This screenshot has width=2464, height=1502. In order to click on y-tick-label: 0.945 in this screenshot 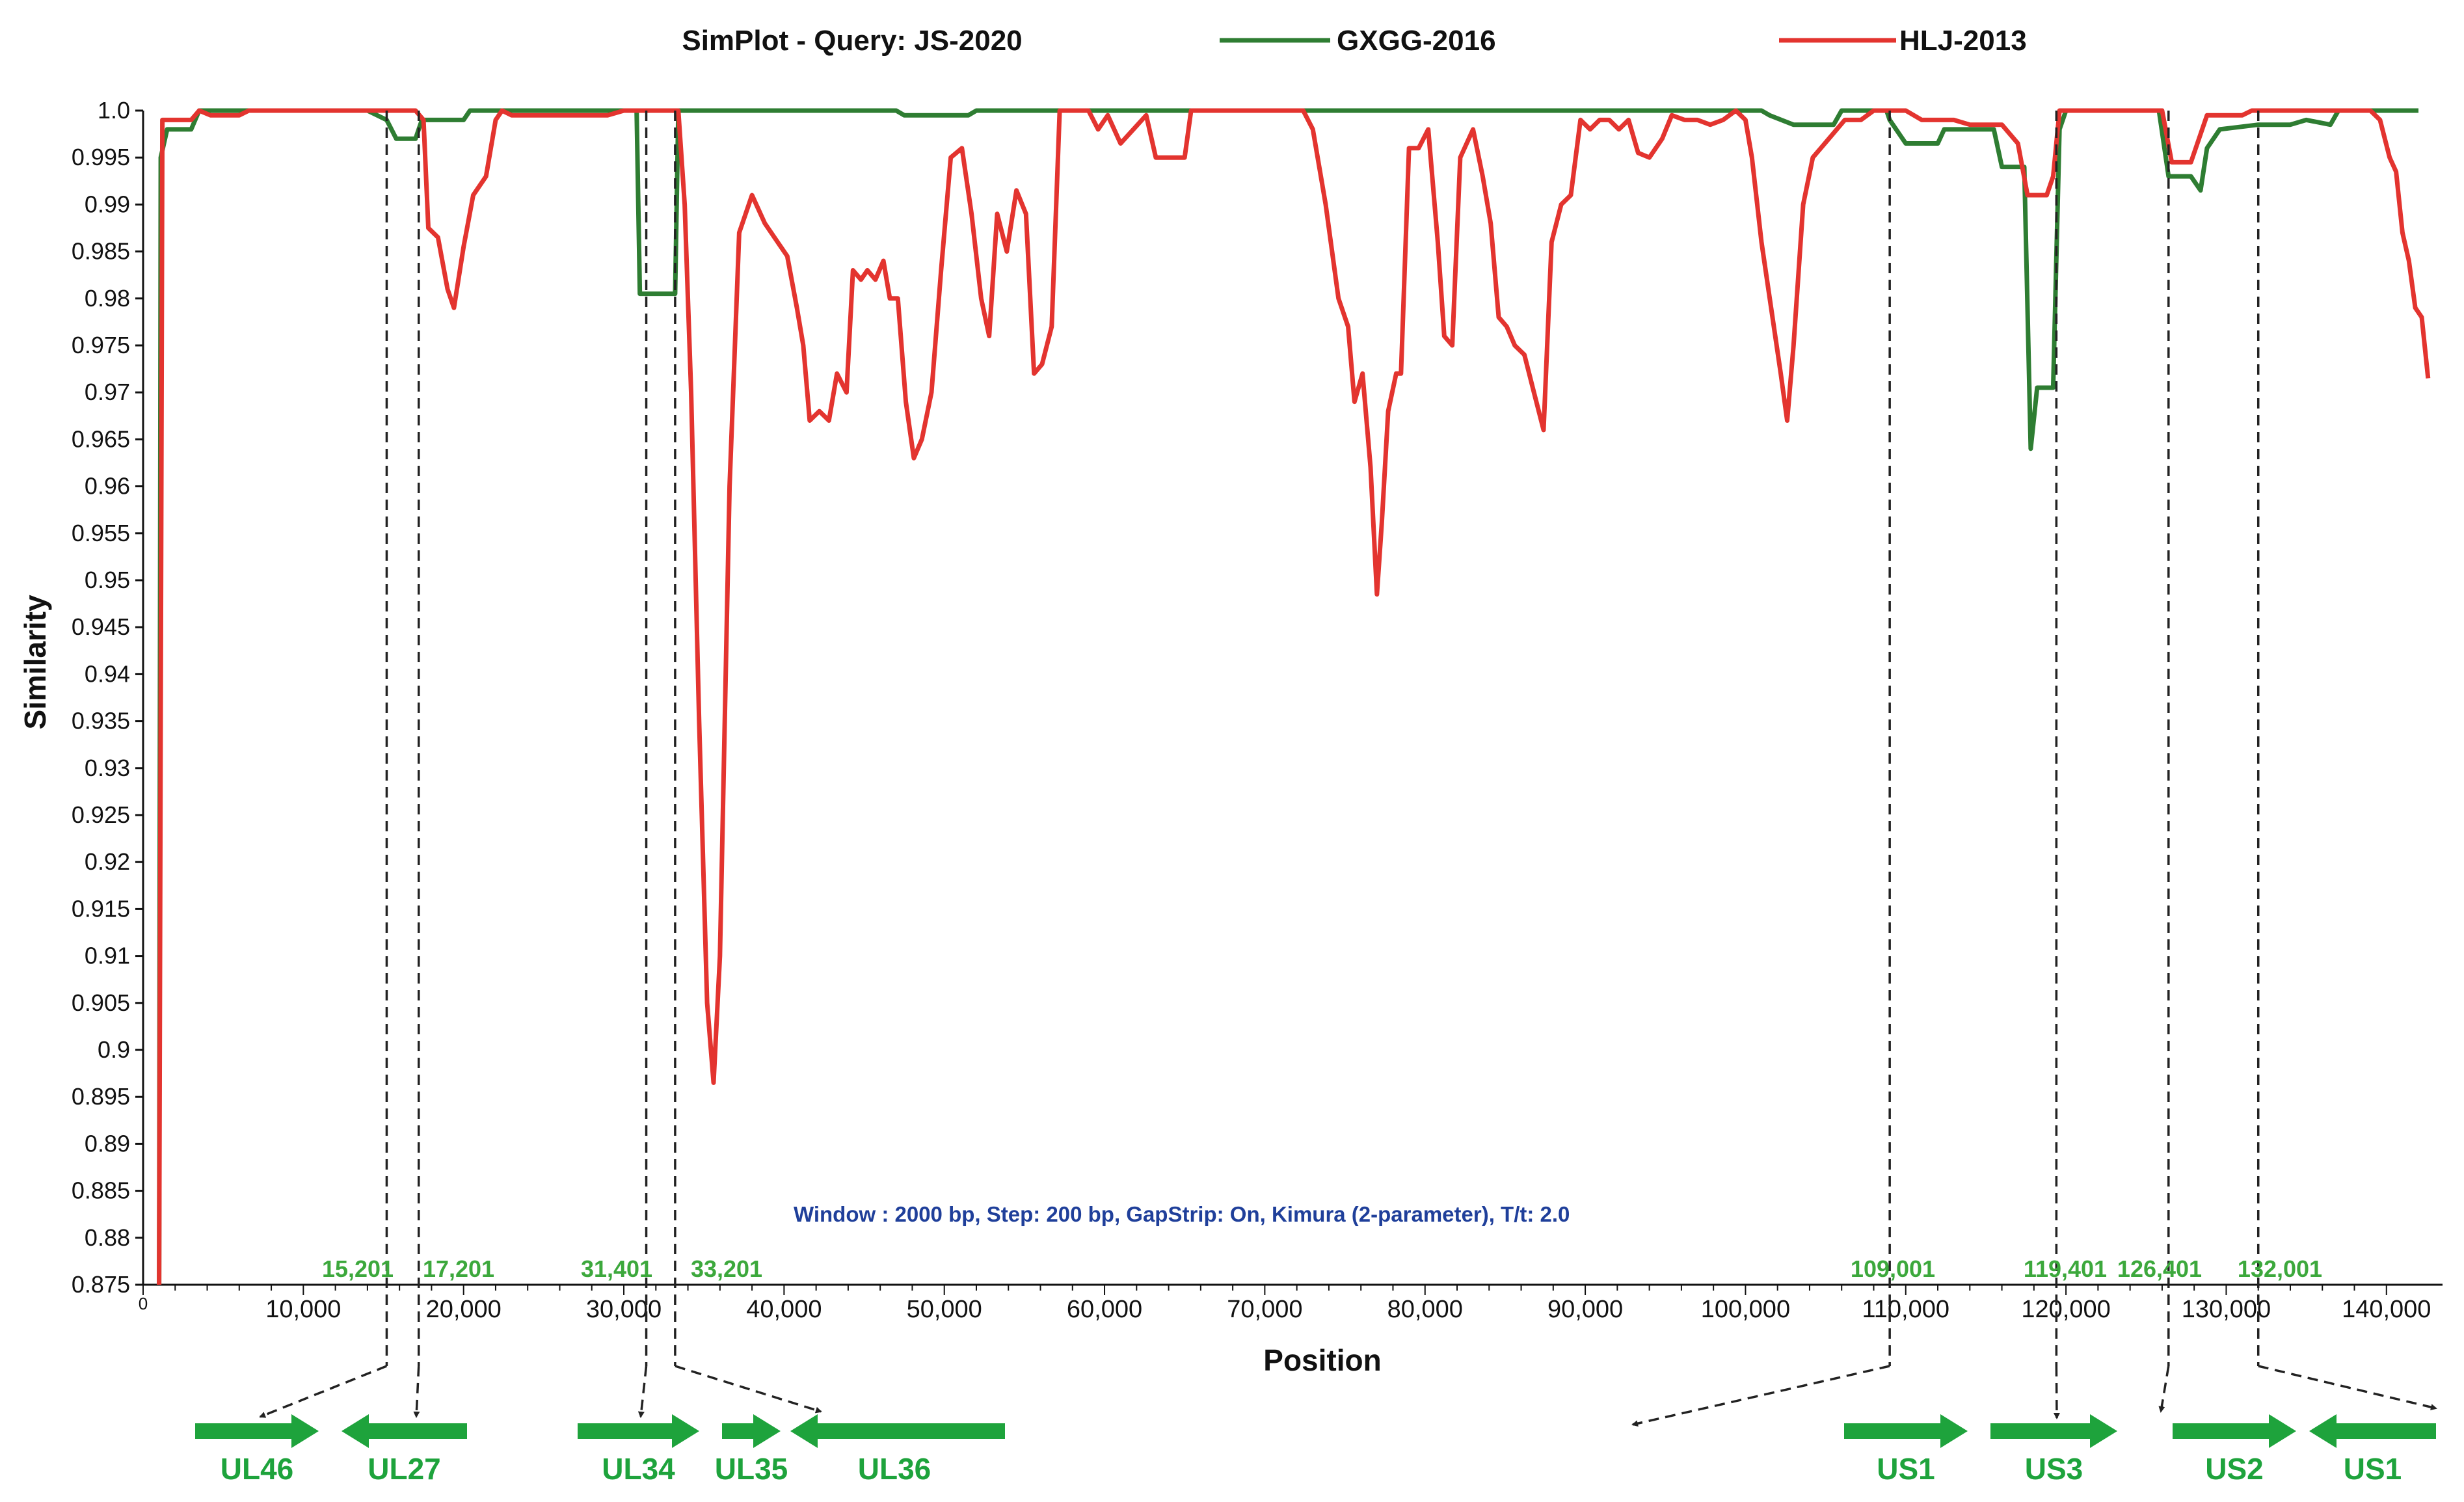, I will do `click(101, 626)`.